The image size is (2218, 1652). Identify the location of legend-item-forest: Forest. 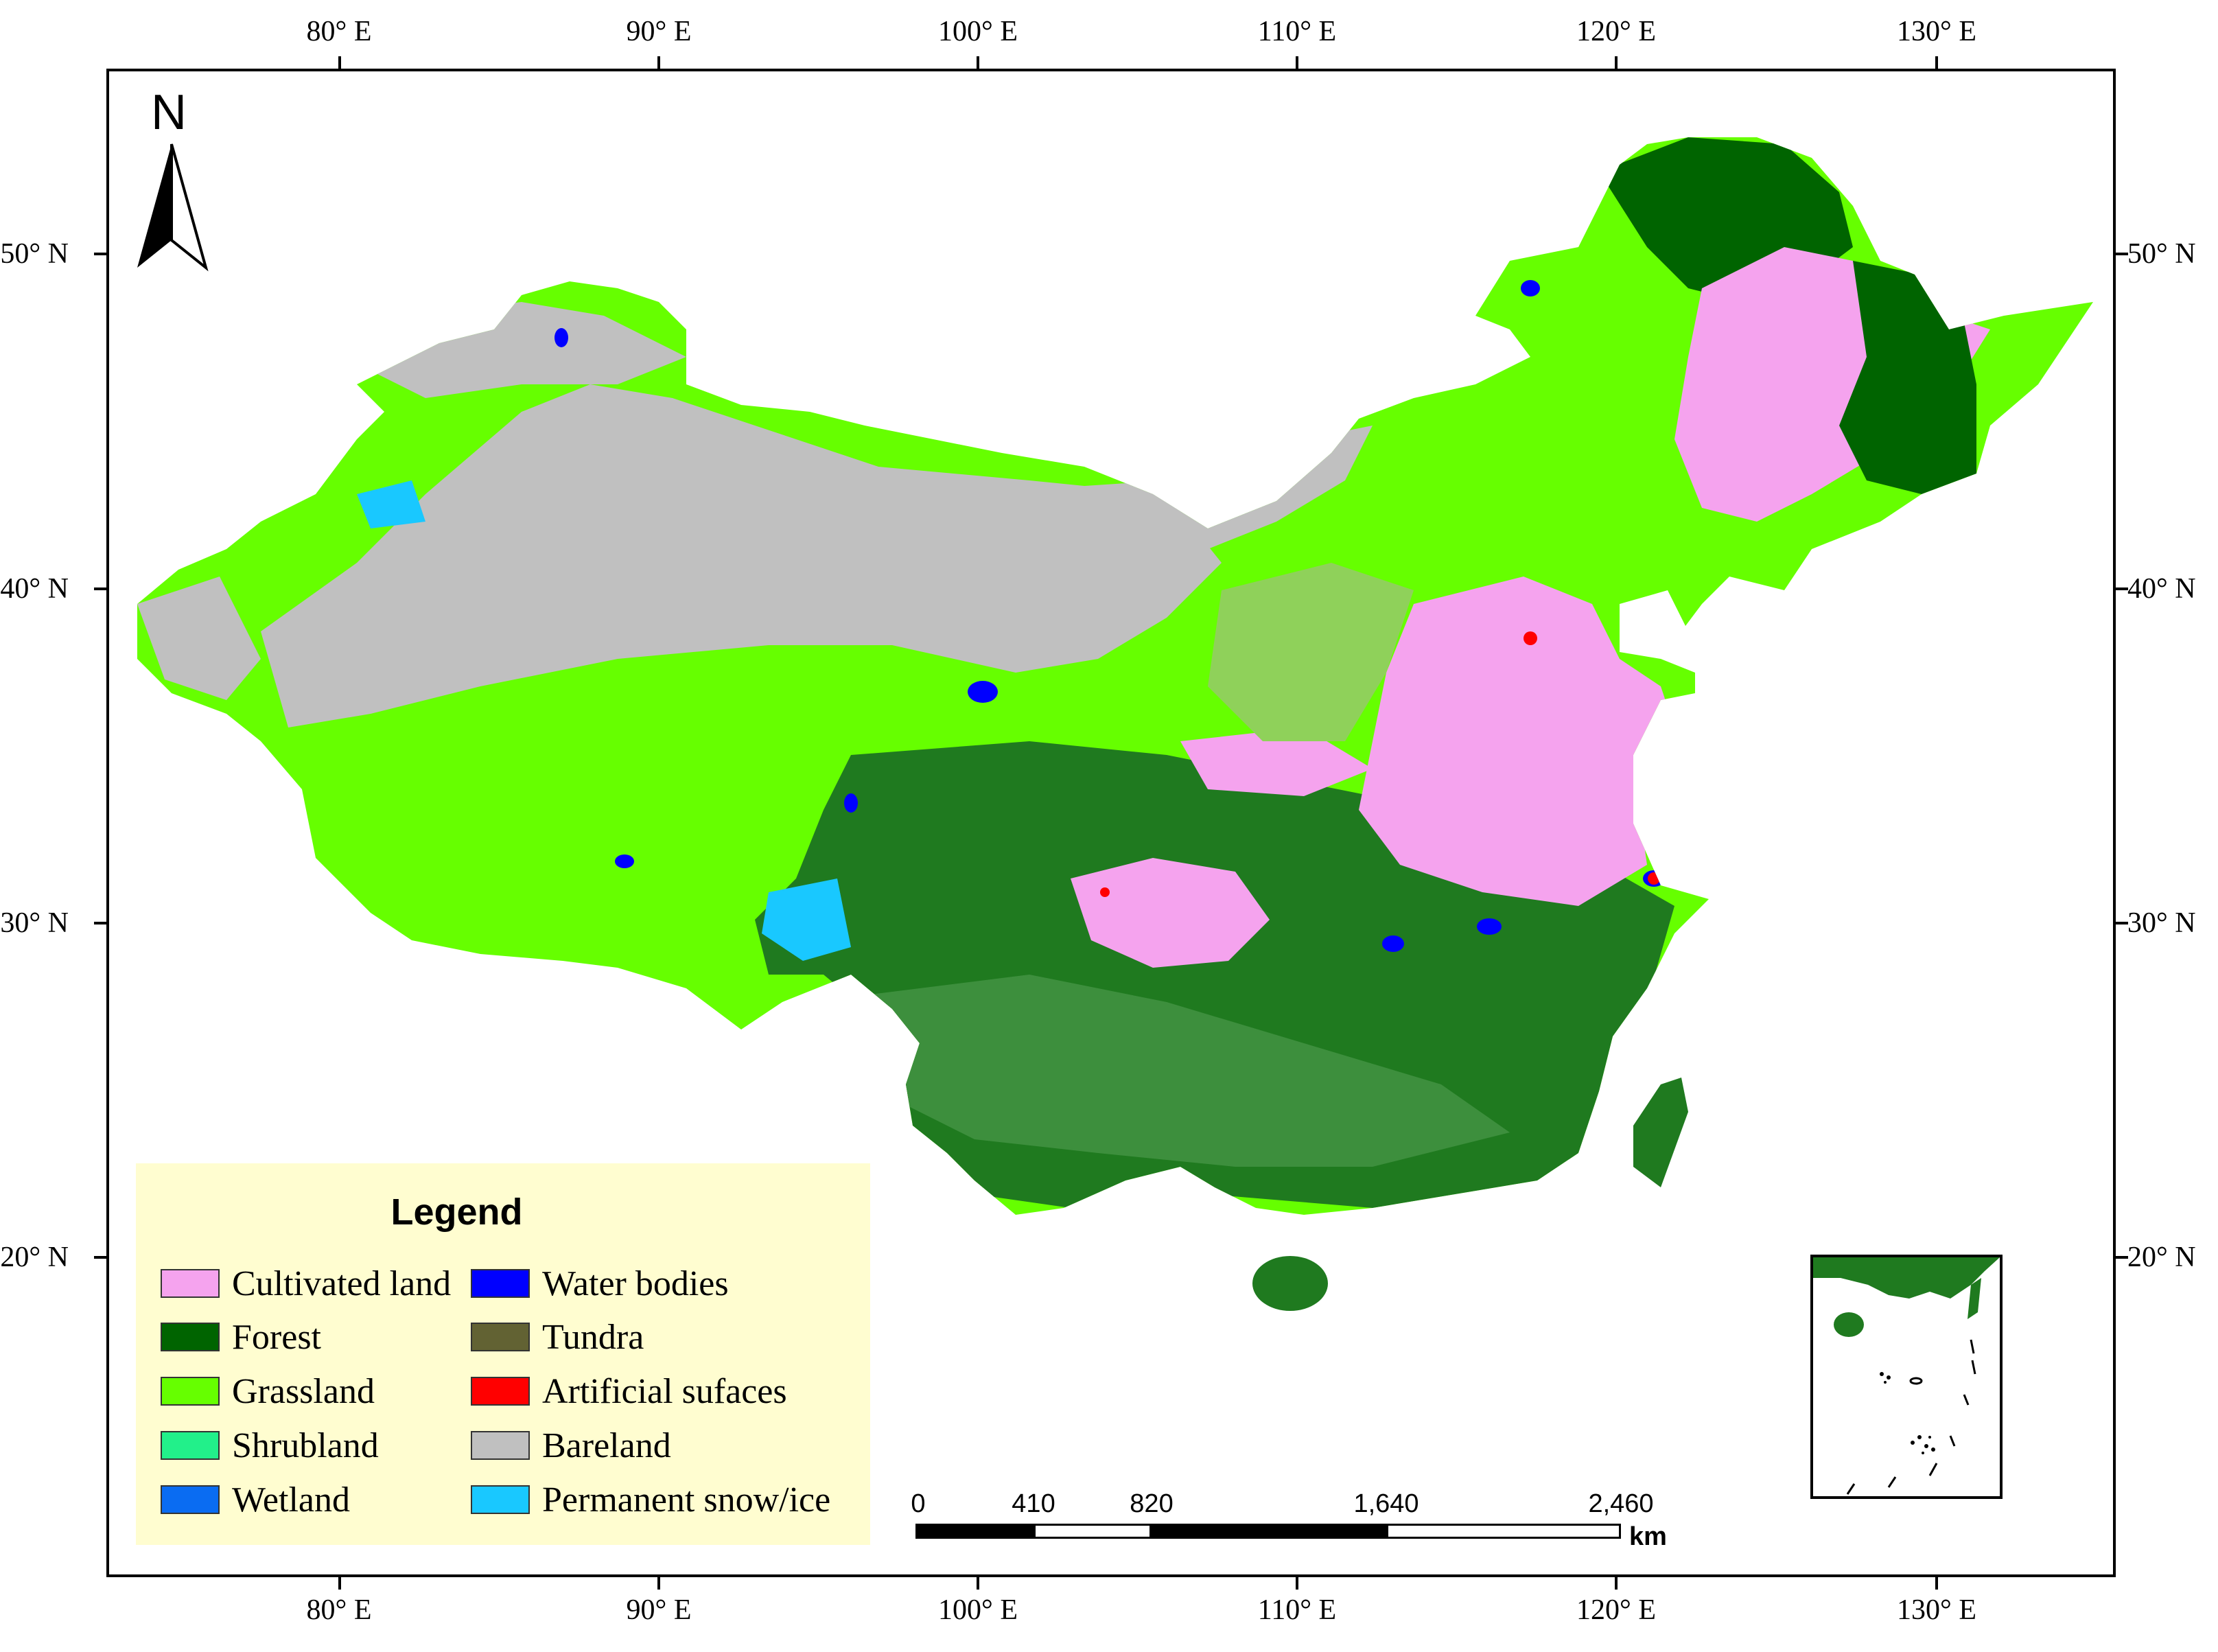
(241, 1337).